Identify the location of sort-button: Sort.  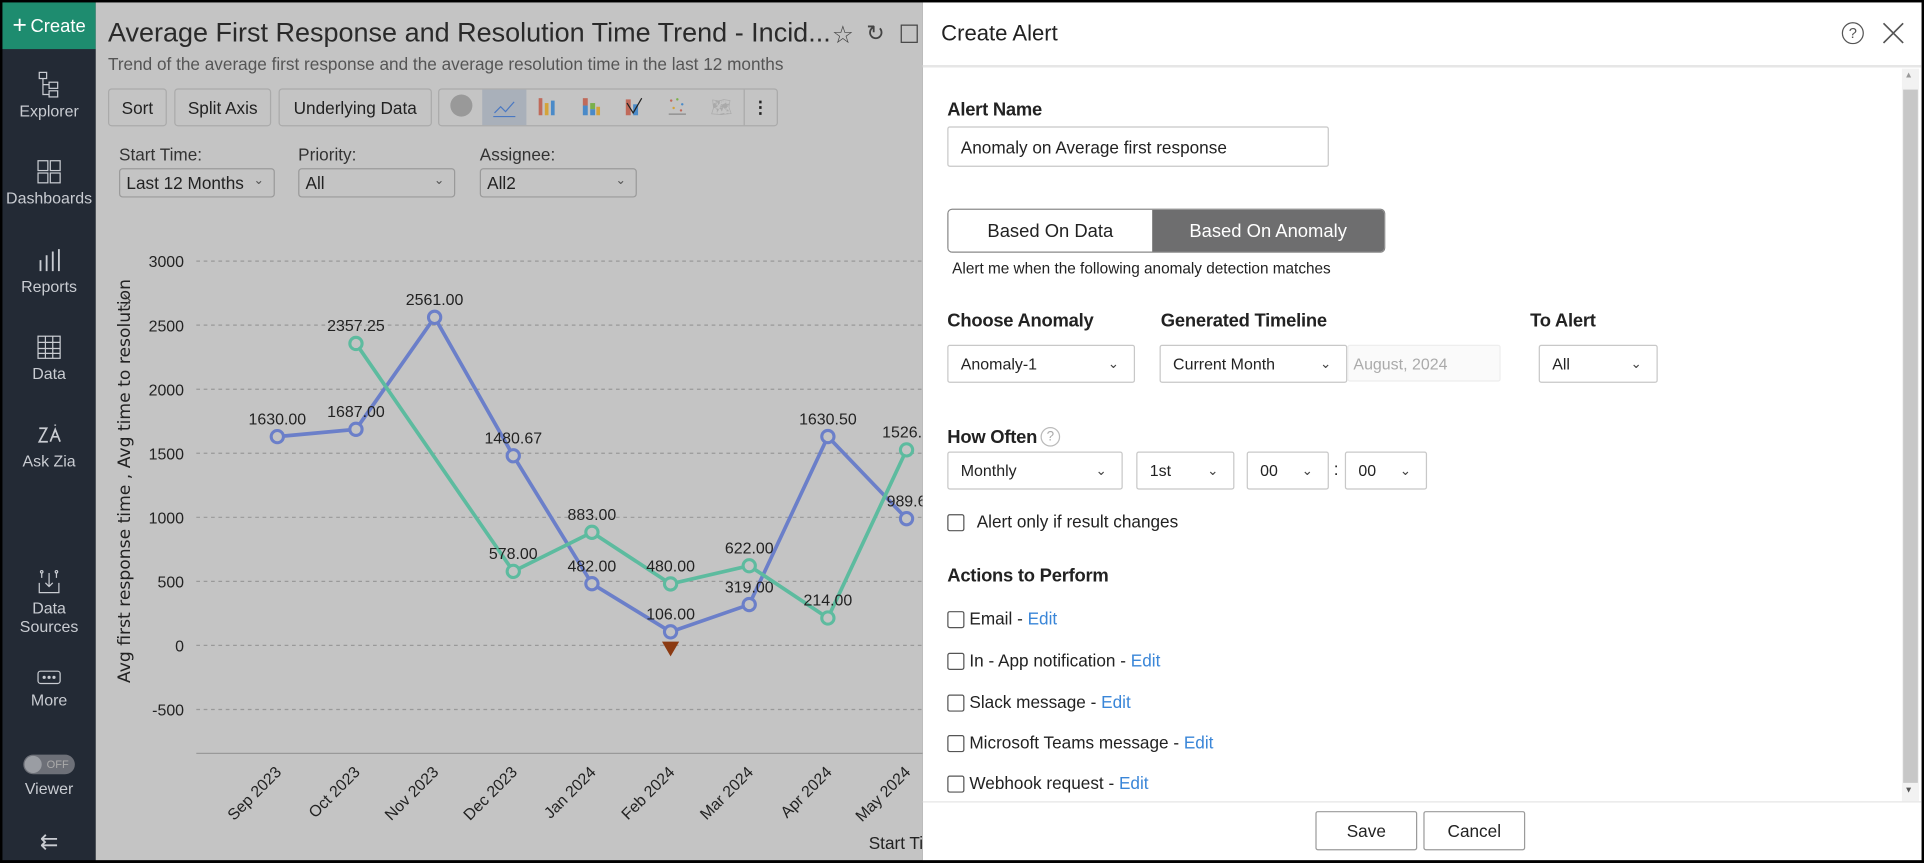
(137, 107).